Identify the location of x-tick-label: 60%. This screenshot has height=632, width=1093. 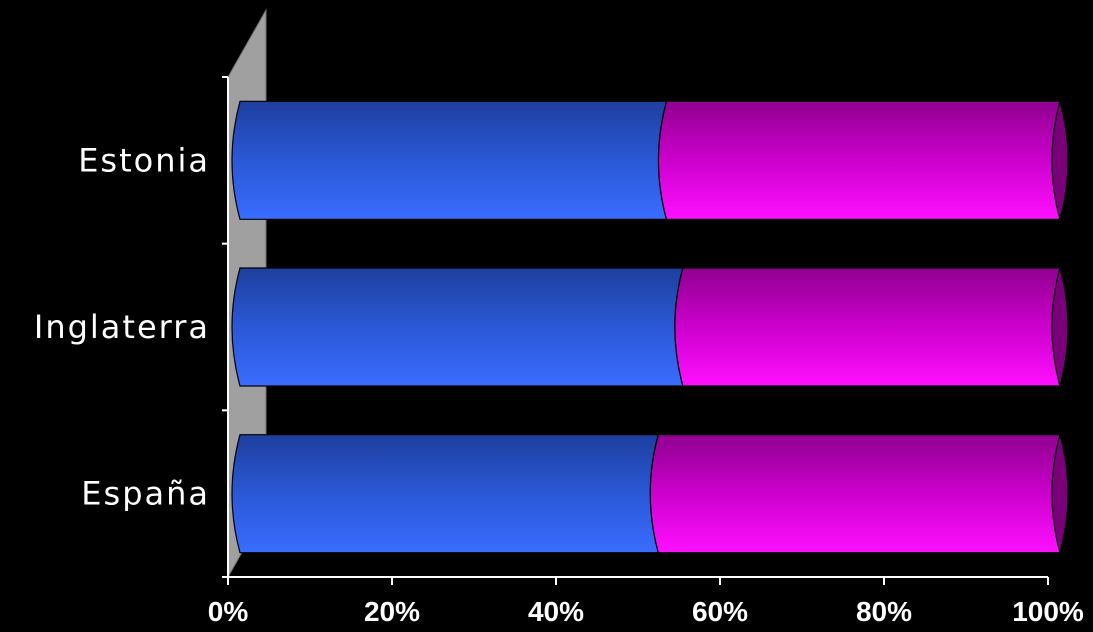
(720, 611).